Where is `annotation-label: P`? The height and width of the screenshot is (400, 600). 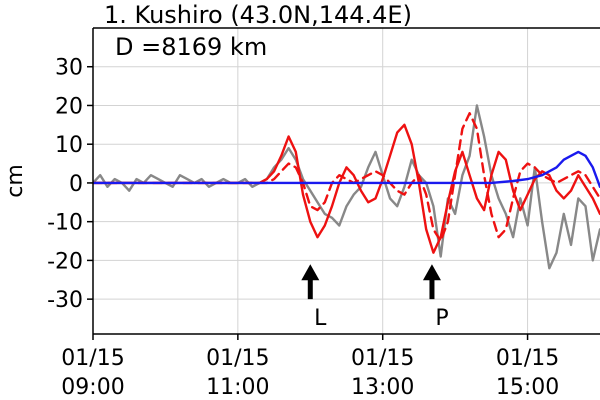 annotation-label: P is located at coordinates (441, 318).